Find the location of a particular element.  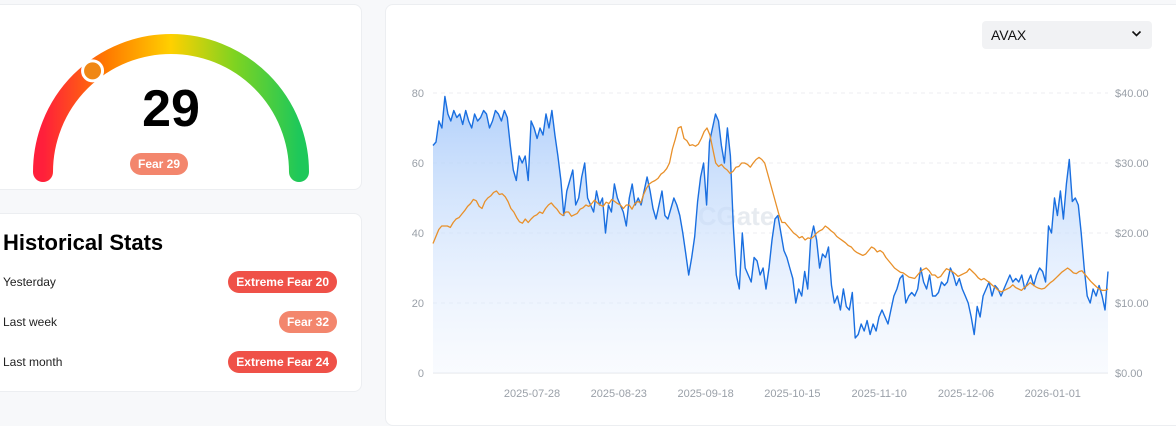

x-tick-label: 2025-09-18 is located at coordinates (705, 394).